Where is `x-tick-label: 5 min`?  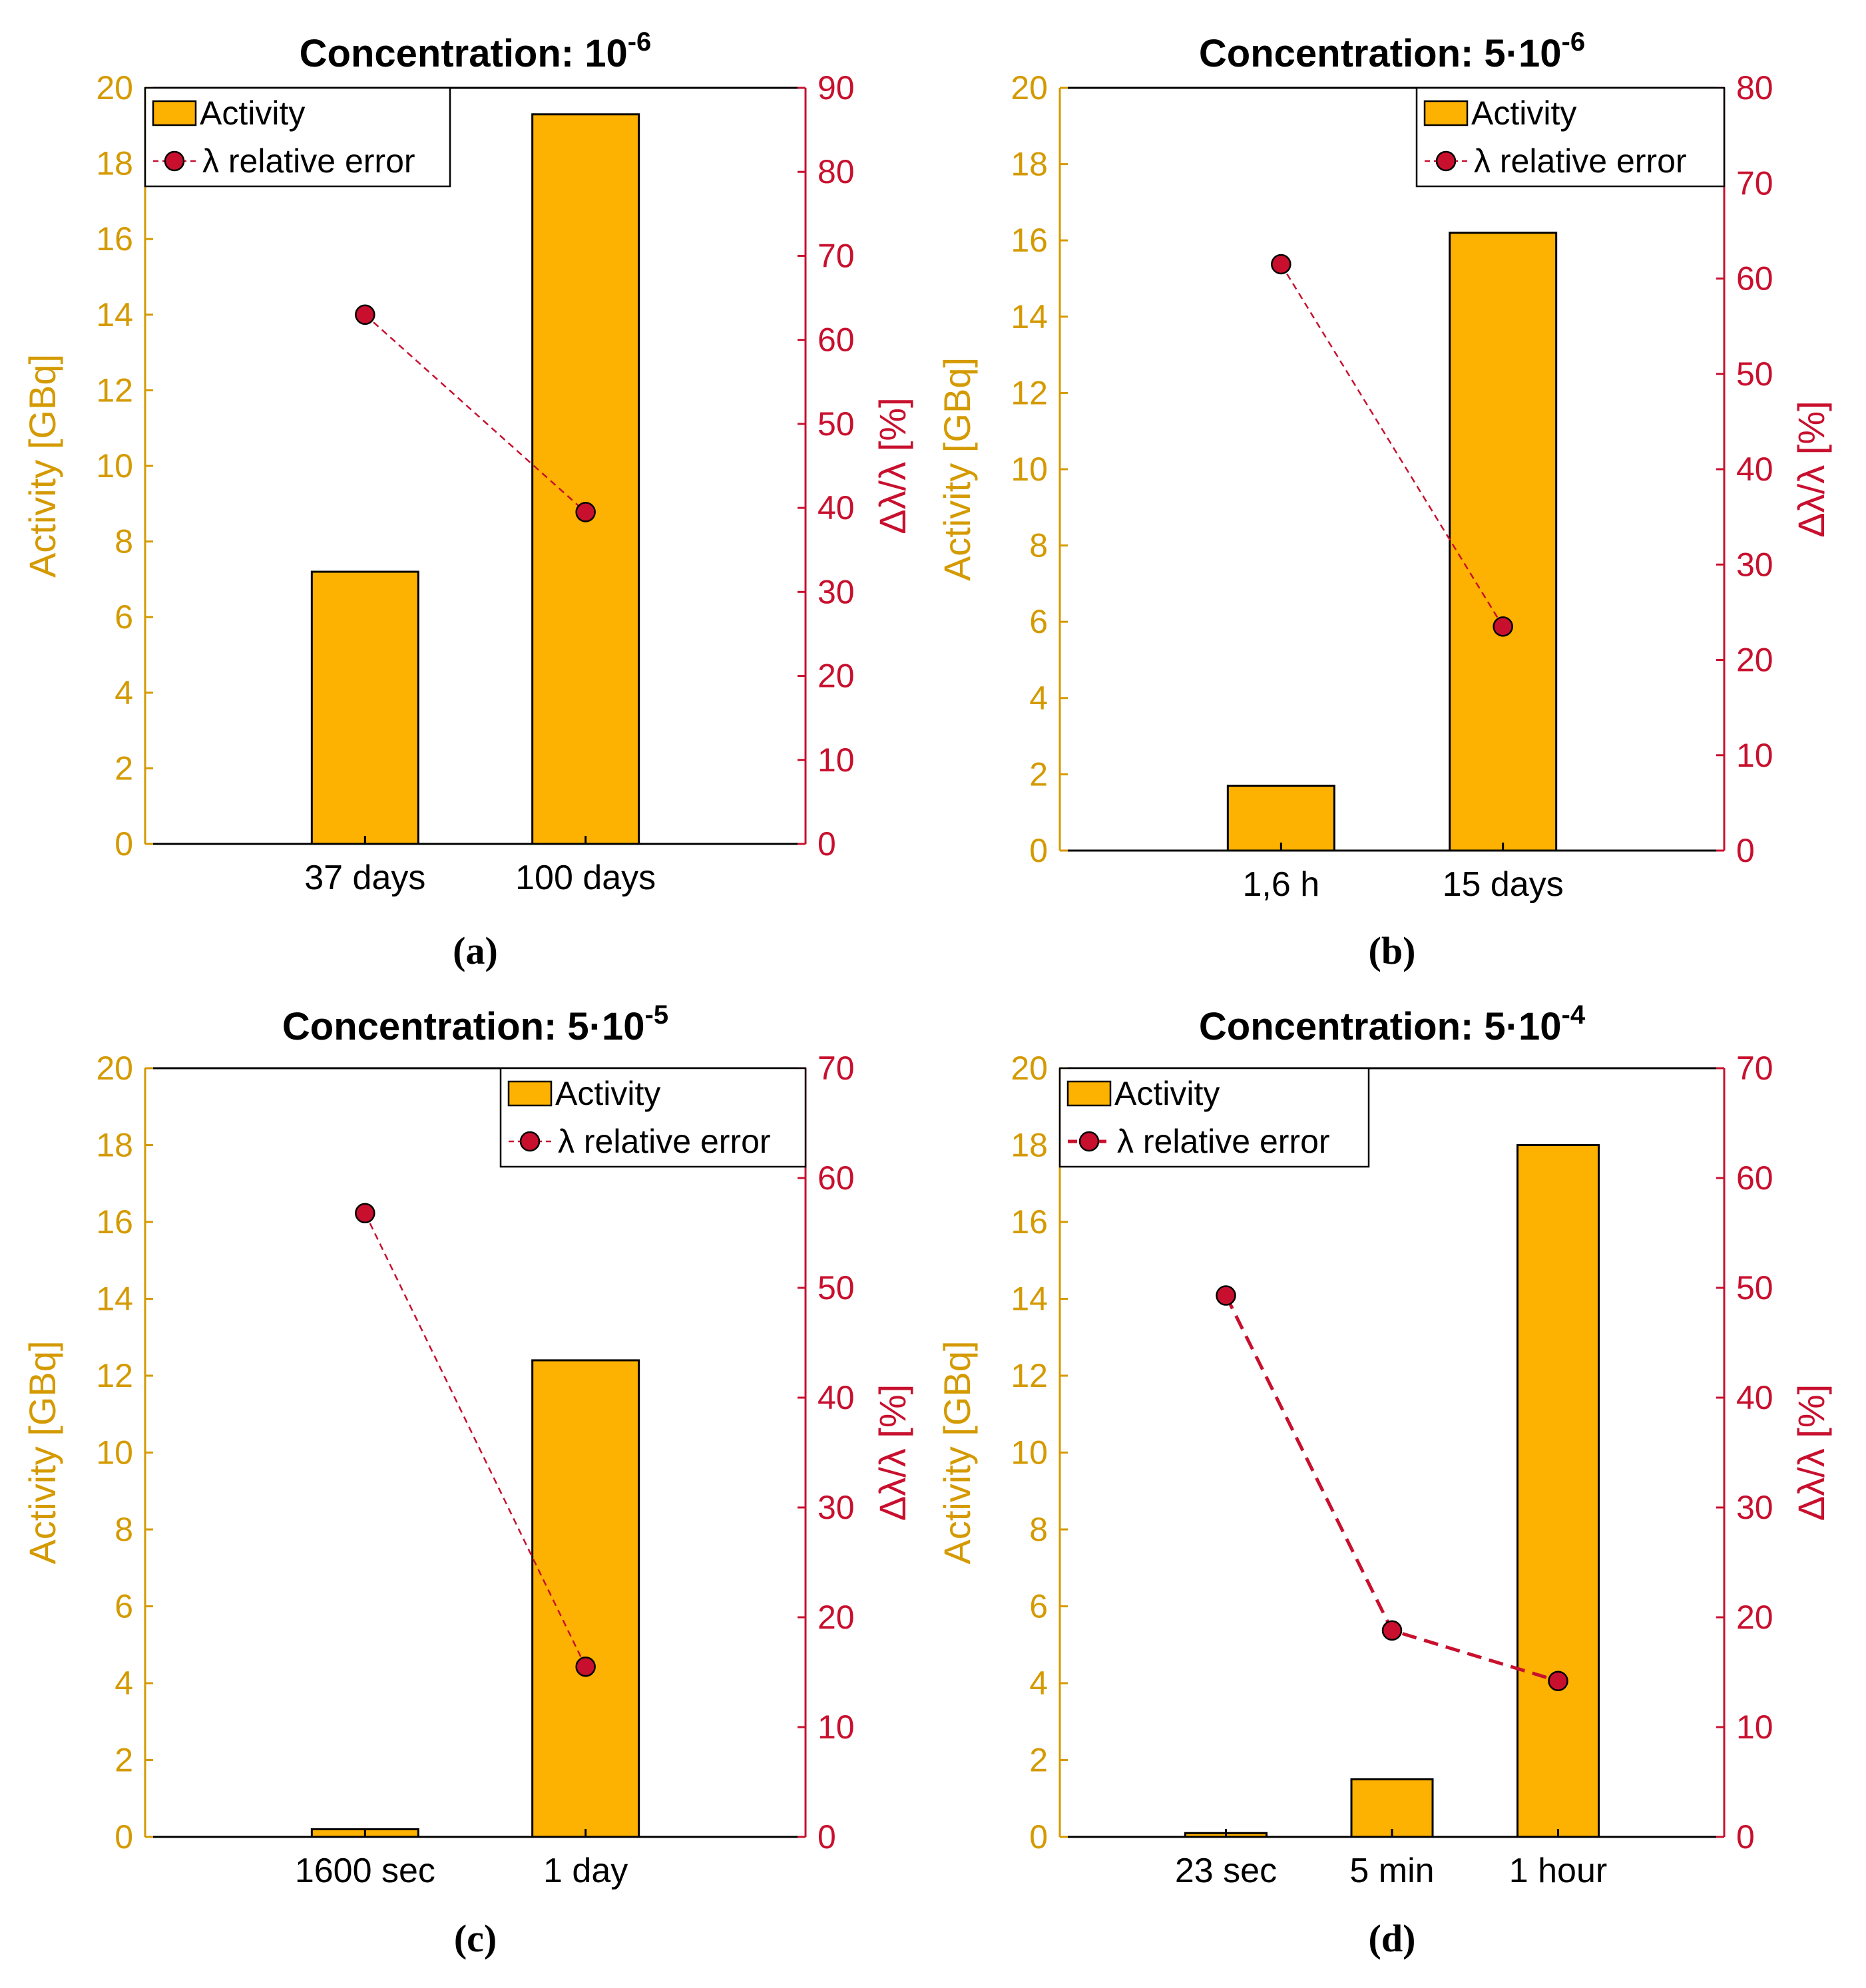 x-tick-label: 5 min is located at coordinates (1391, 1871).